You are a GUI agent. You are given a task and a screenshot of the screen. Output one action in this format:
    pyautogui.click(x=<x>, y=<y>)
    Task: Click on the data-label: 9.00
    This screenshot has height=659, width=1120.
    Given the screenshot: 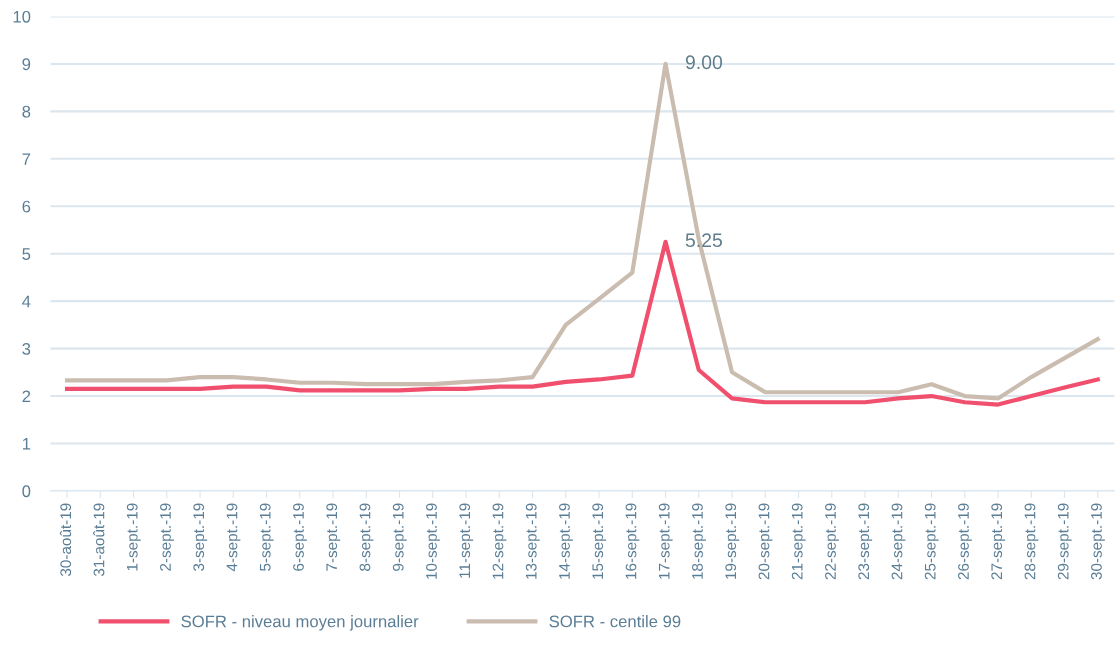 What is the action you would take?
    pyautogui.click(x=704, y=62)
    